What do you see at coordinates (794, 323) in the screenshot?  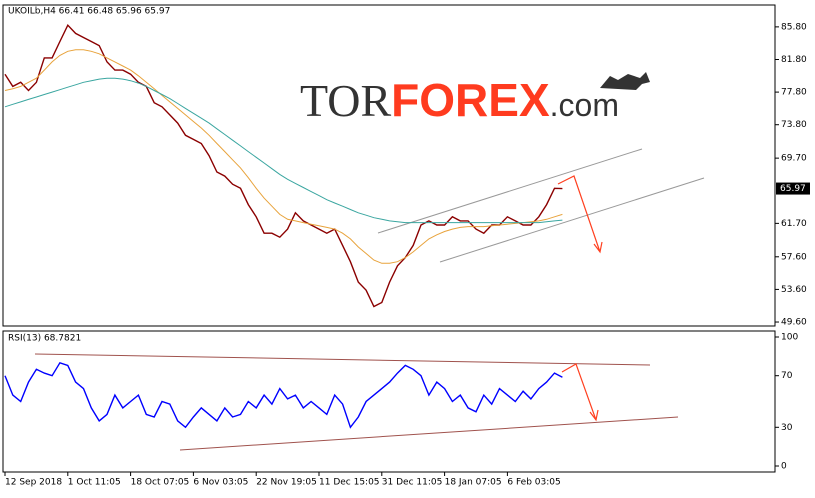 I see `y-tick-label: 49.60` at bounding box center [794, 323].